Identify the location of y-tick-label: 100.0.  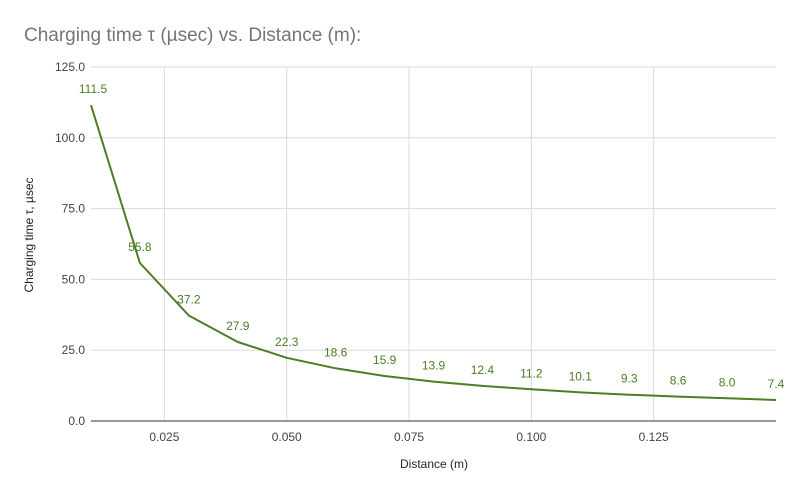
(70, 138).